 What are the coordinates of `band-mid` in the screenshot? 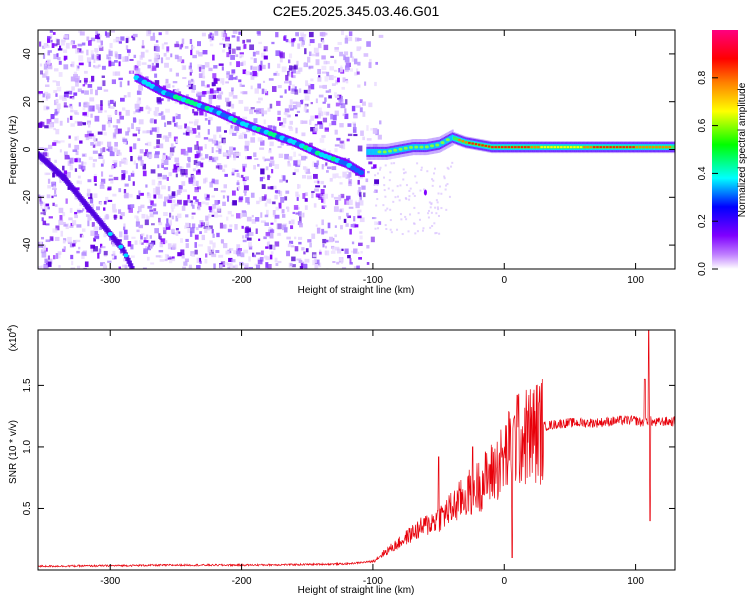 It's located at (408, 148).